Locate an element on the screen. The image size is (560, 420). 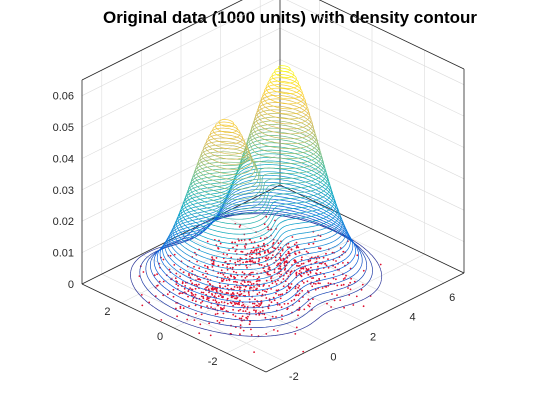
z-tick-label: 0 is located at coordinates (71, 285).